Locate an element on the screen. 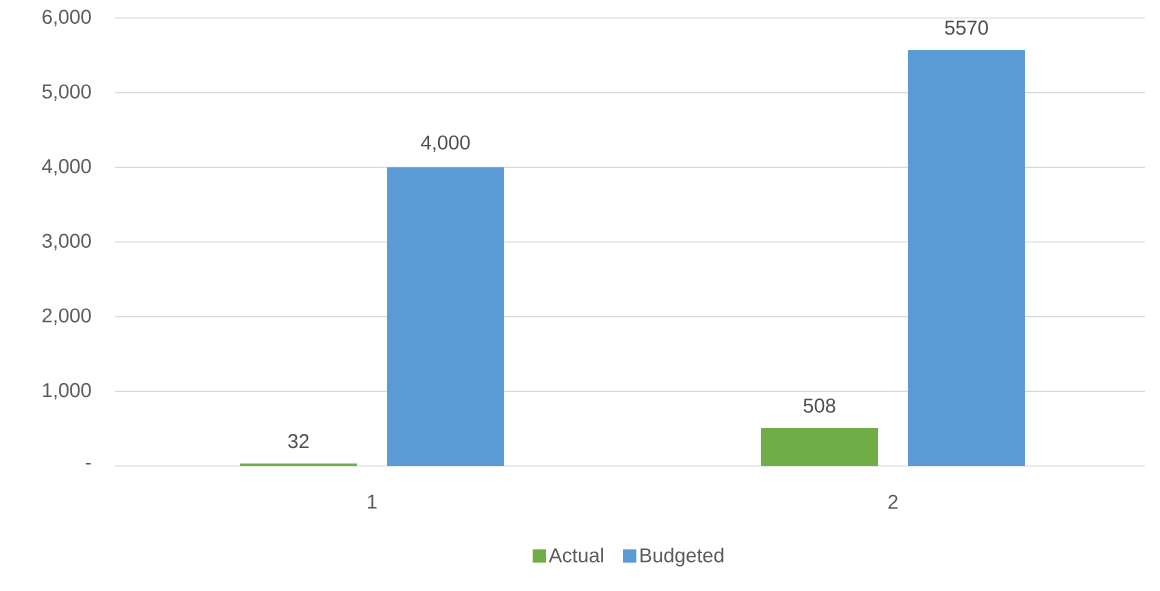 This screenshot has width=1160, height=591. x-tick-label: 2 is located at coordinates (893, 501).